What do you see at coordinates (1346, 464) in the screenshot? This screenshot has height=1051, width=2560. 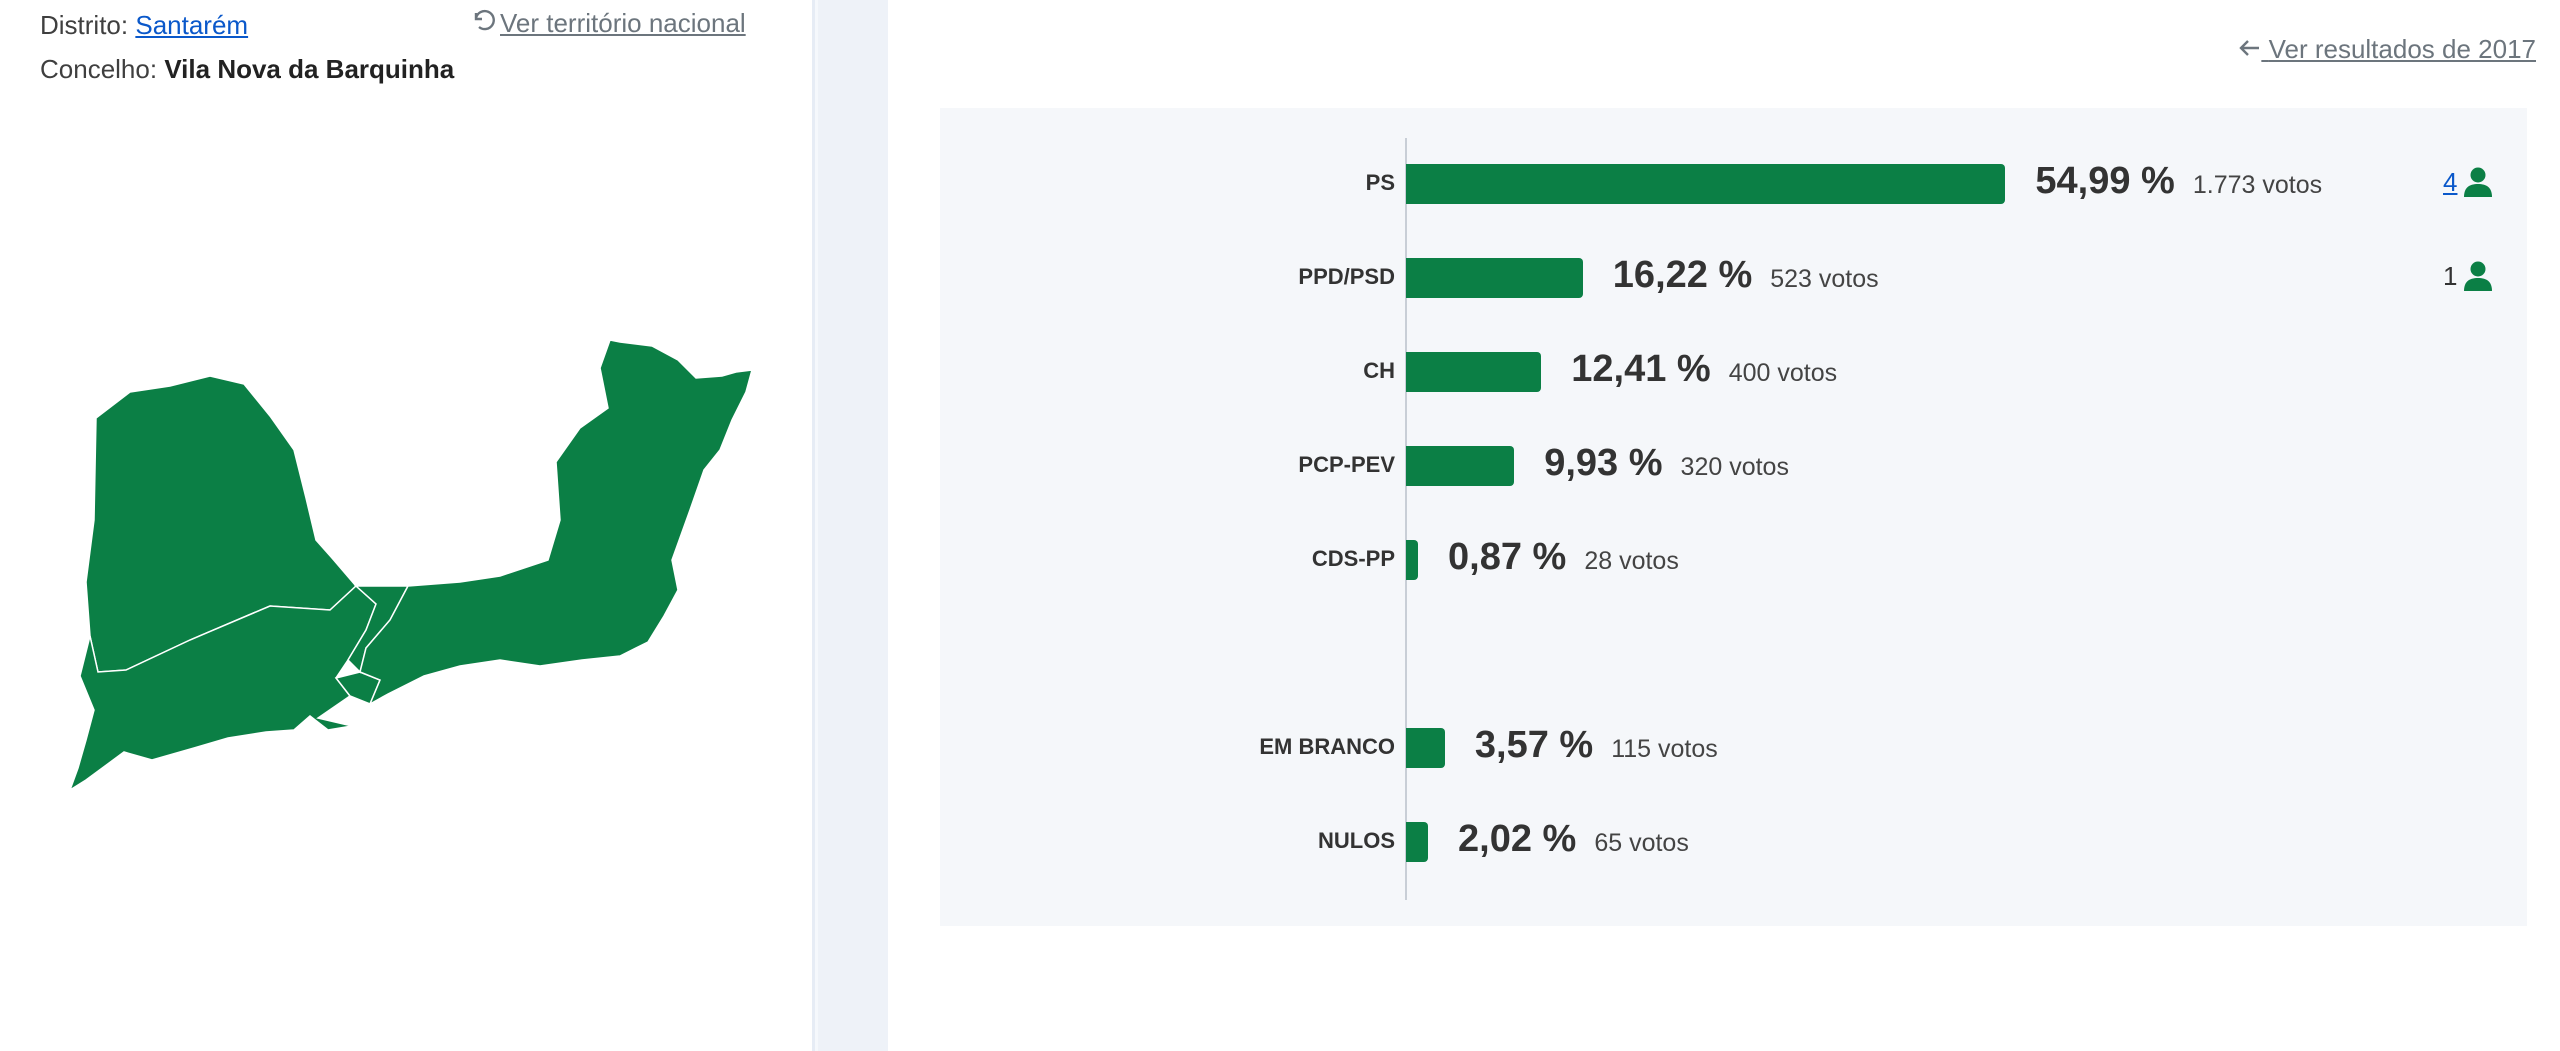 I see `party-label: PCP-PEV` at bounding box center [1346, 464].